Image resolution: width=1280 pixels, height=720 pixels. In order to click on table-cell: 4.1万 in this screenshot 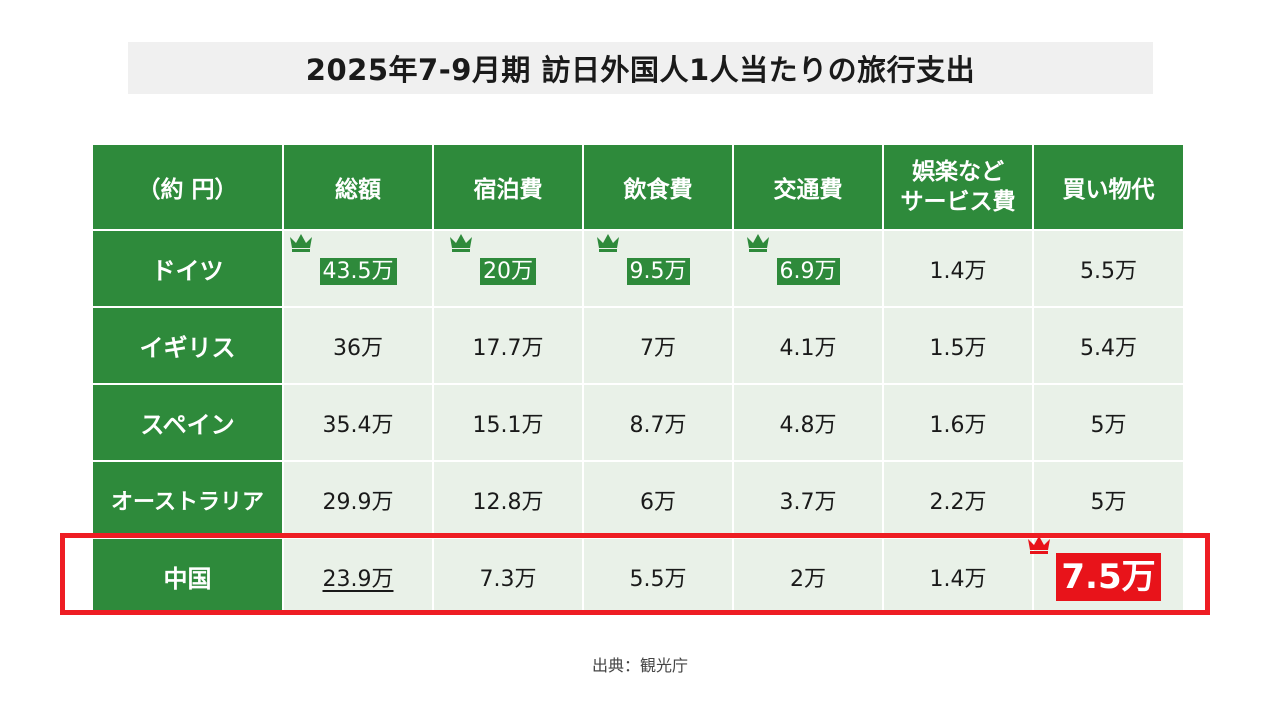, I will do `click(808, 345)`.